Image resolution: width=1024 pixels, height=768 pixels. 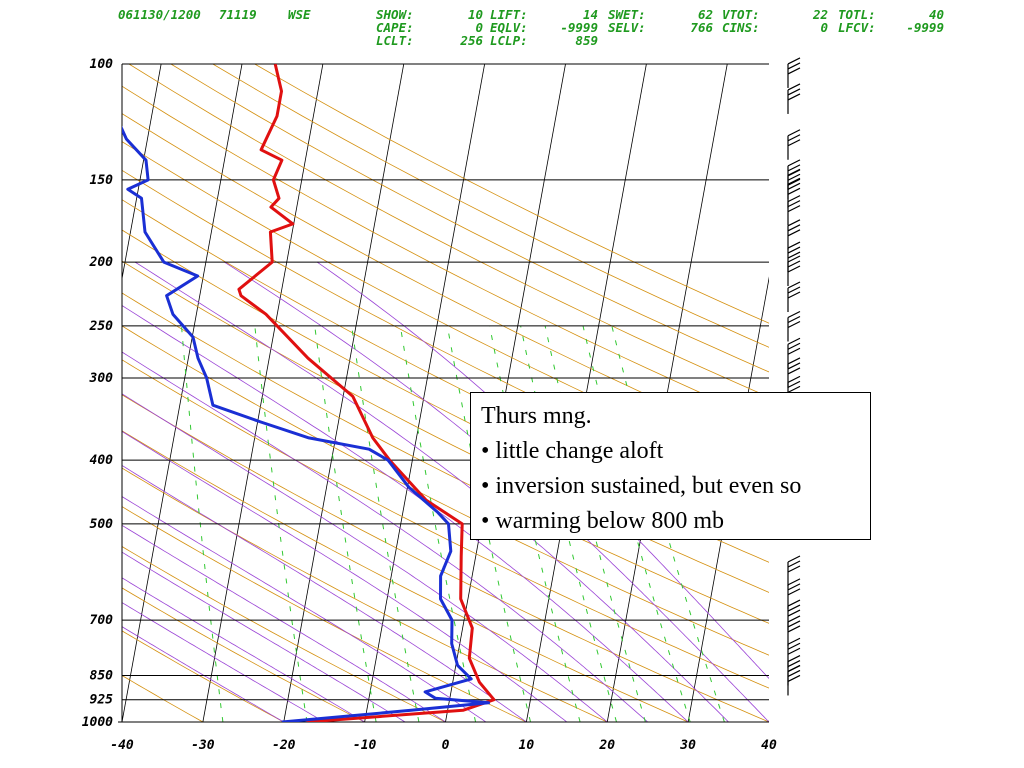 What do you see at coordinates (509, 27) in the screenshot?
I see `header-eqlv-label: EQLV:` at bounding box center [509, 27].